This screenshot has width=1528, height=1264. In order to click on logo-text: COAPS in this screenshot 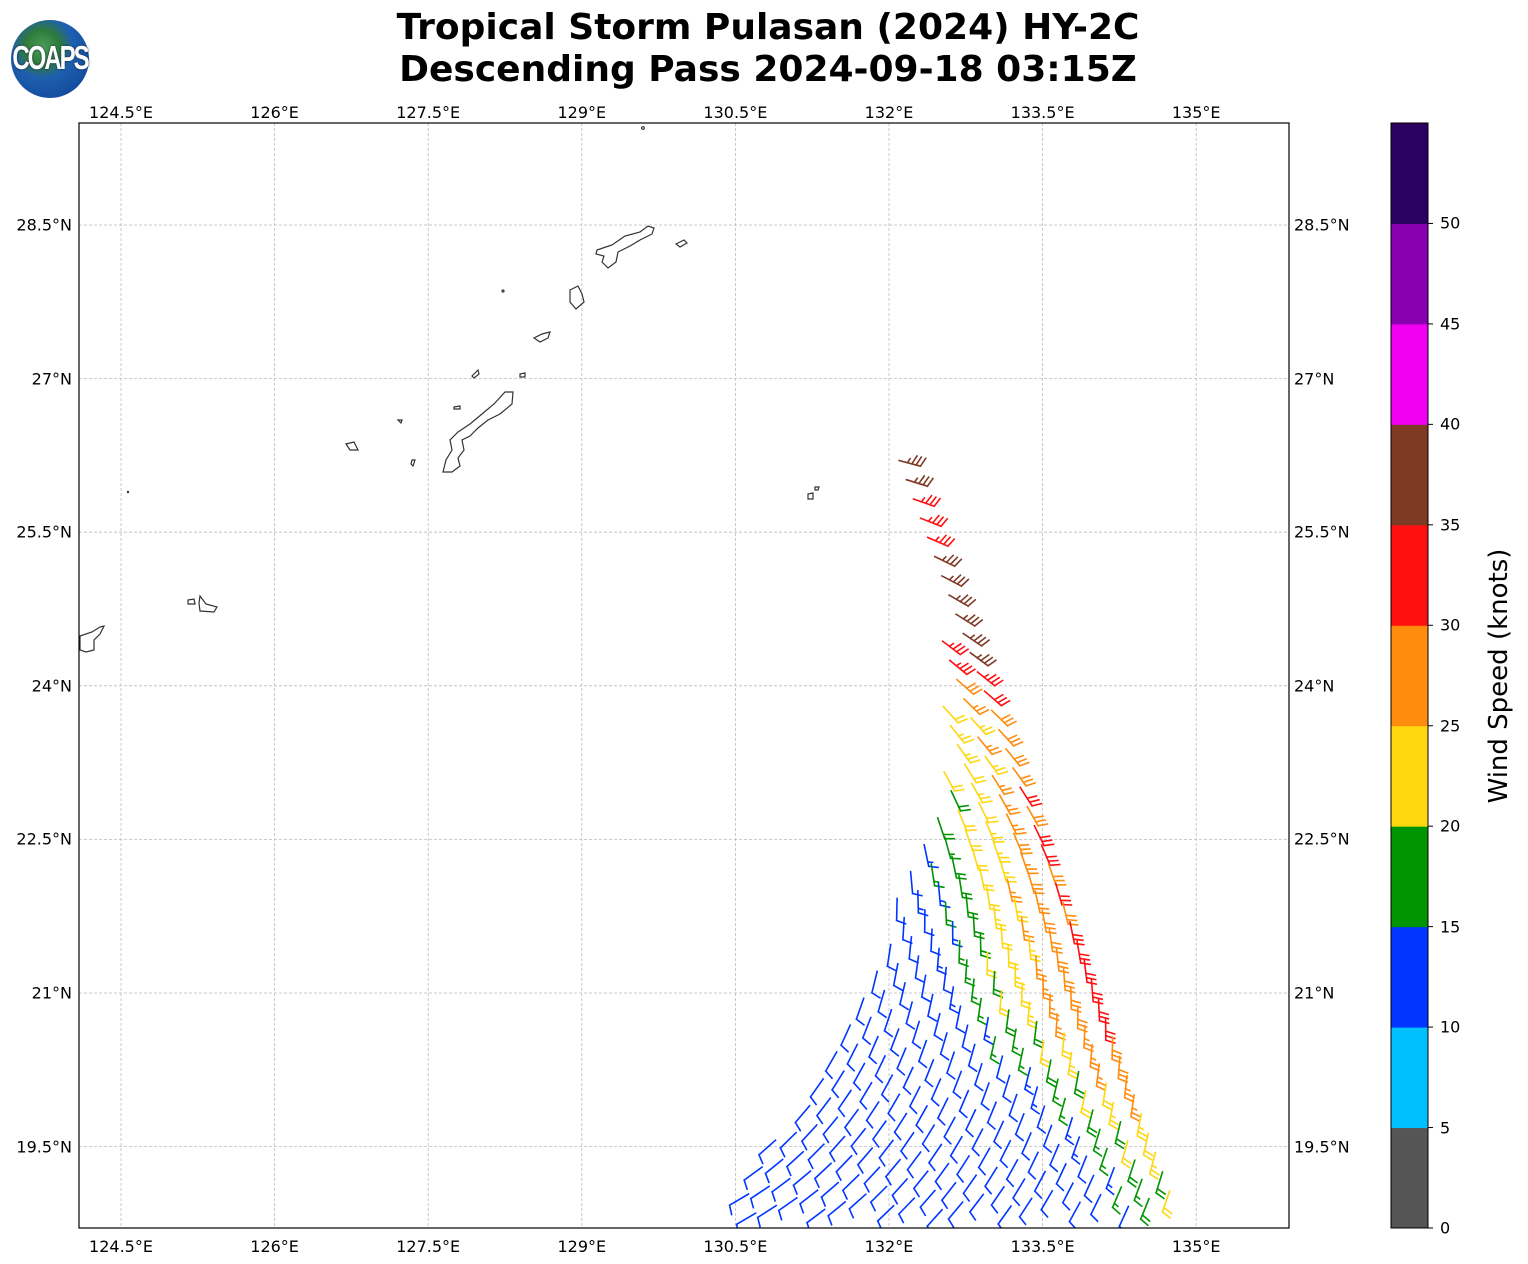, I will do `click(50, 58)`.